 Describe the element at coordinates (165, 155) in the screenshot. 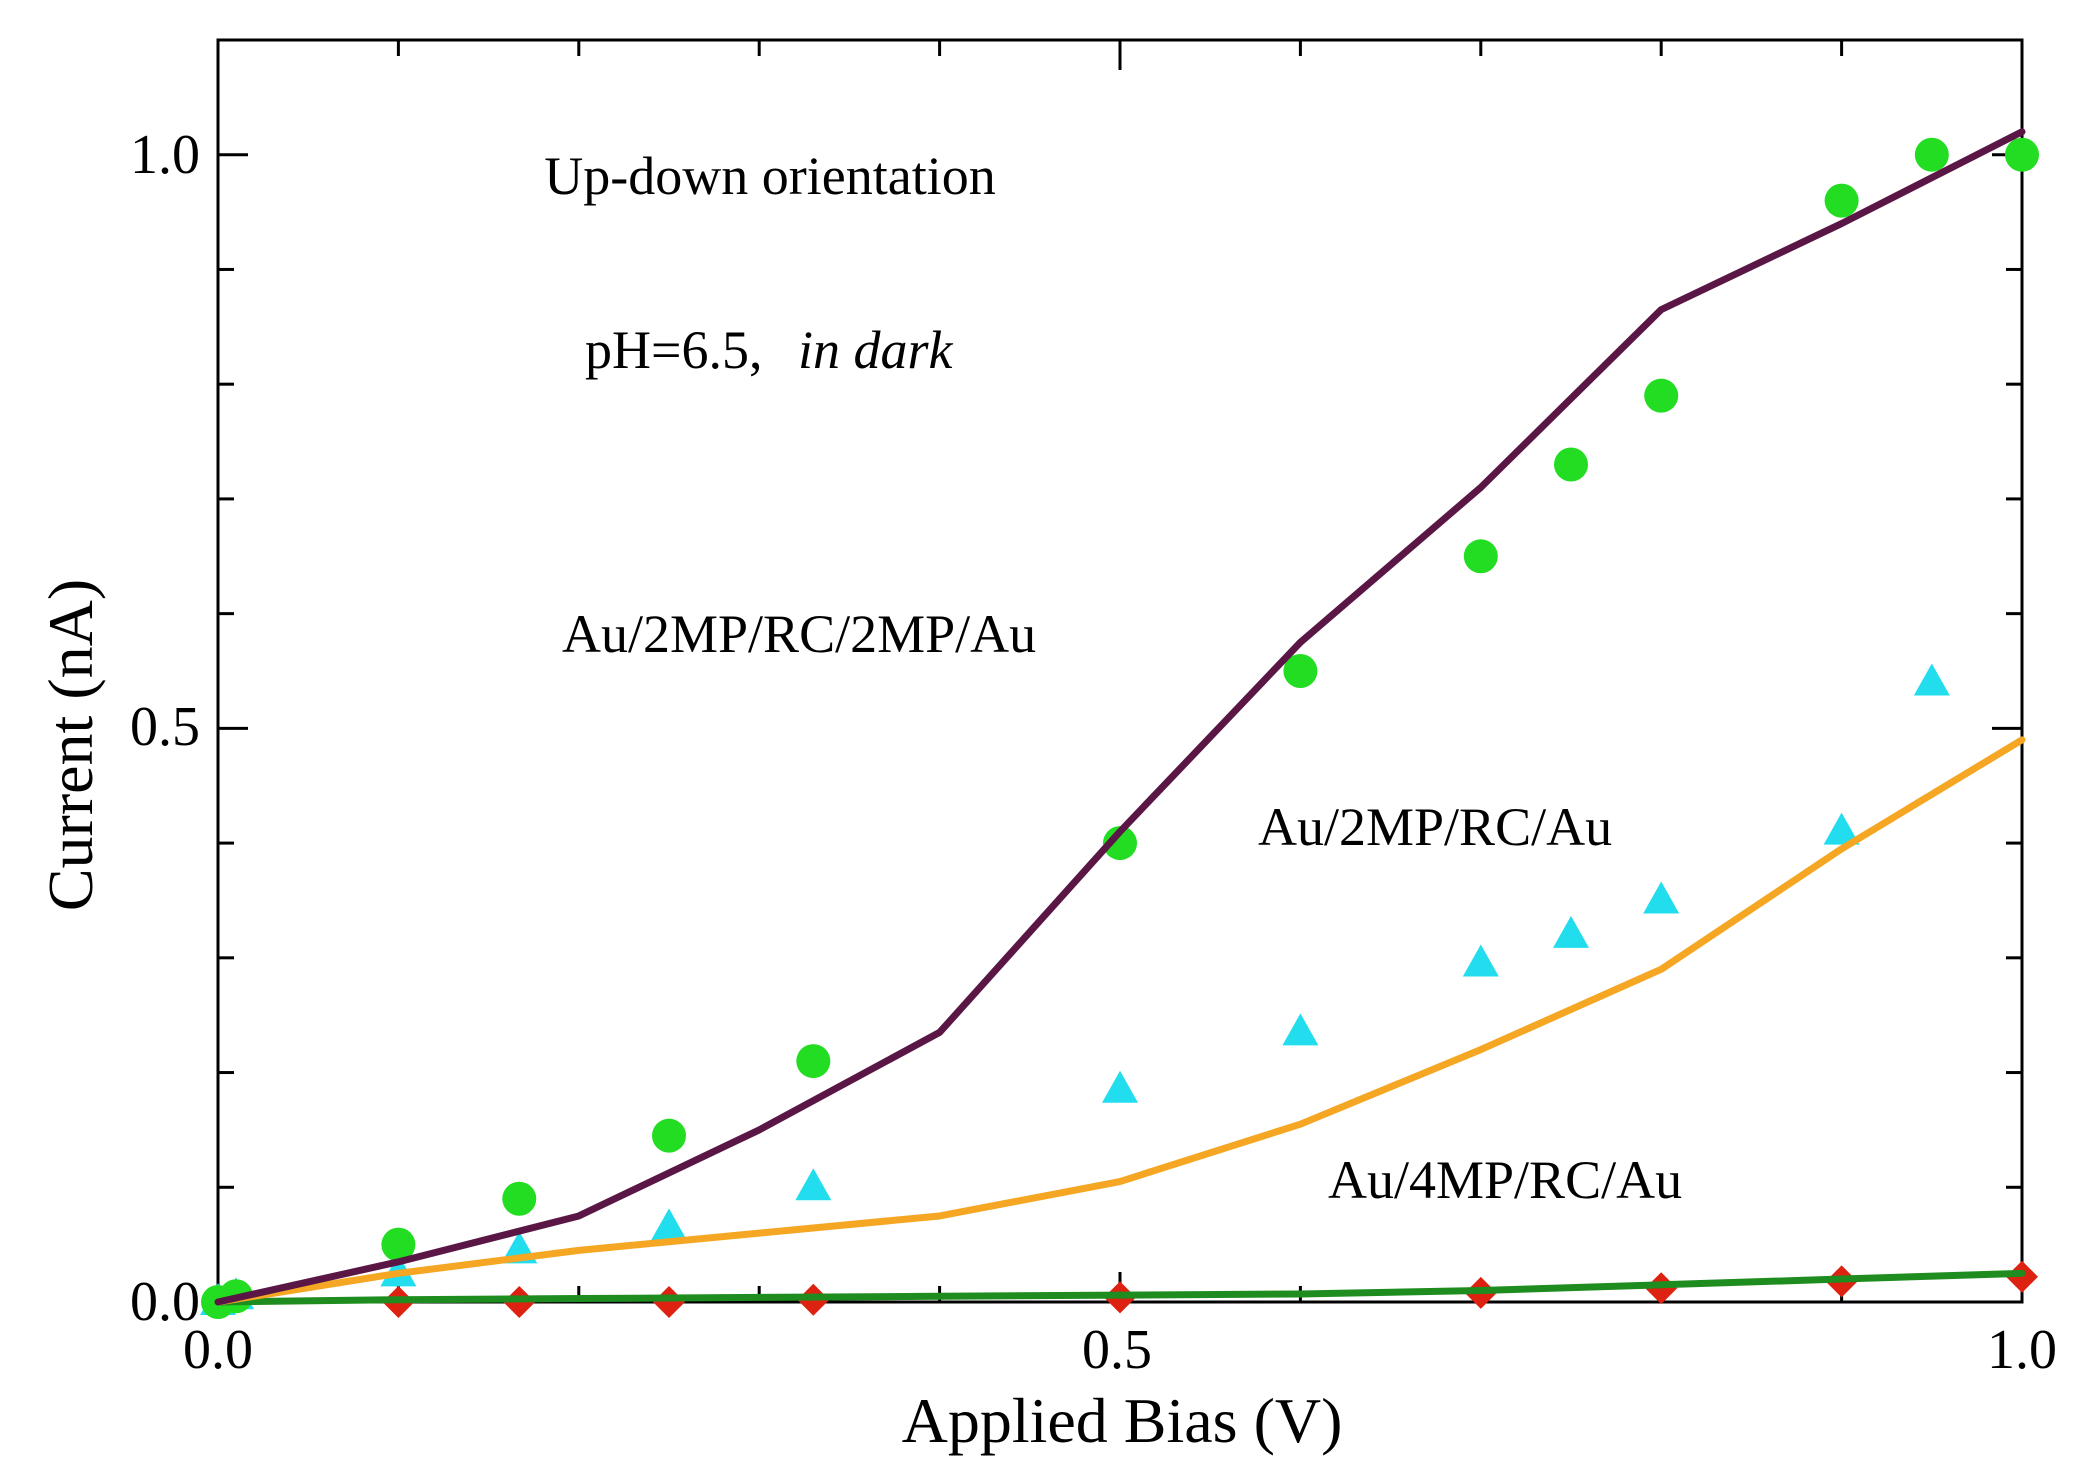

I see `y-tick-label-2: 1.0` at that location.